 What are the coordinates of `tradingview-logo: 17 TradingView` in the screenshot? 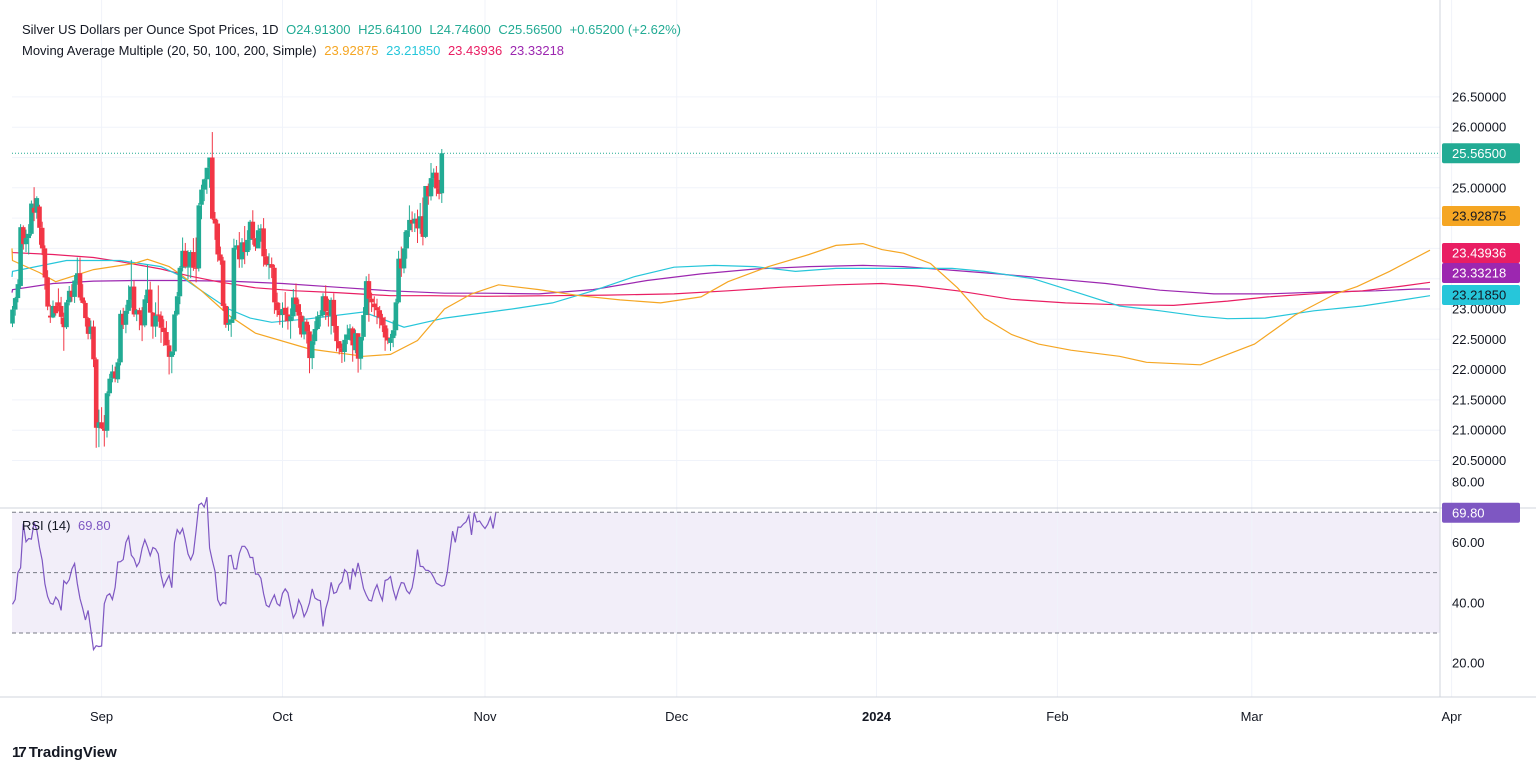 It's located at (64, 752).